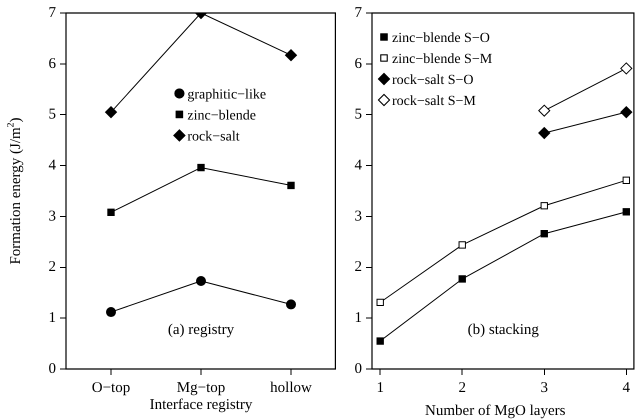 The image size is (641, 420). What do you see at coordinates (441, 38) in the screenshot?
I see `legend-label: zinc−blende S−O` at bounding box center [441, 38].